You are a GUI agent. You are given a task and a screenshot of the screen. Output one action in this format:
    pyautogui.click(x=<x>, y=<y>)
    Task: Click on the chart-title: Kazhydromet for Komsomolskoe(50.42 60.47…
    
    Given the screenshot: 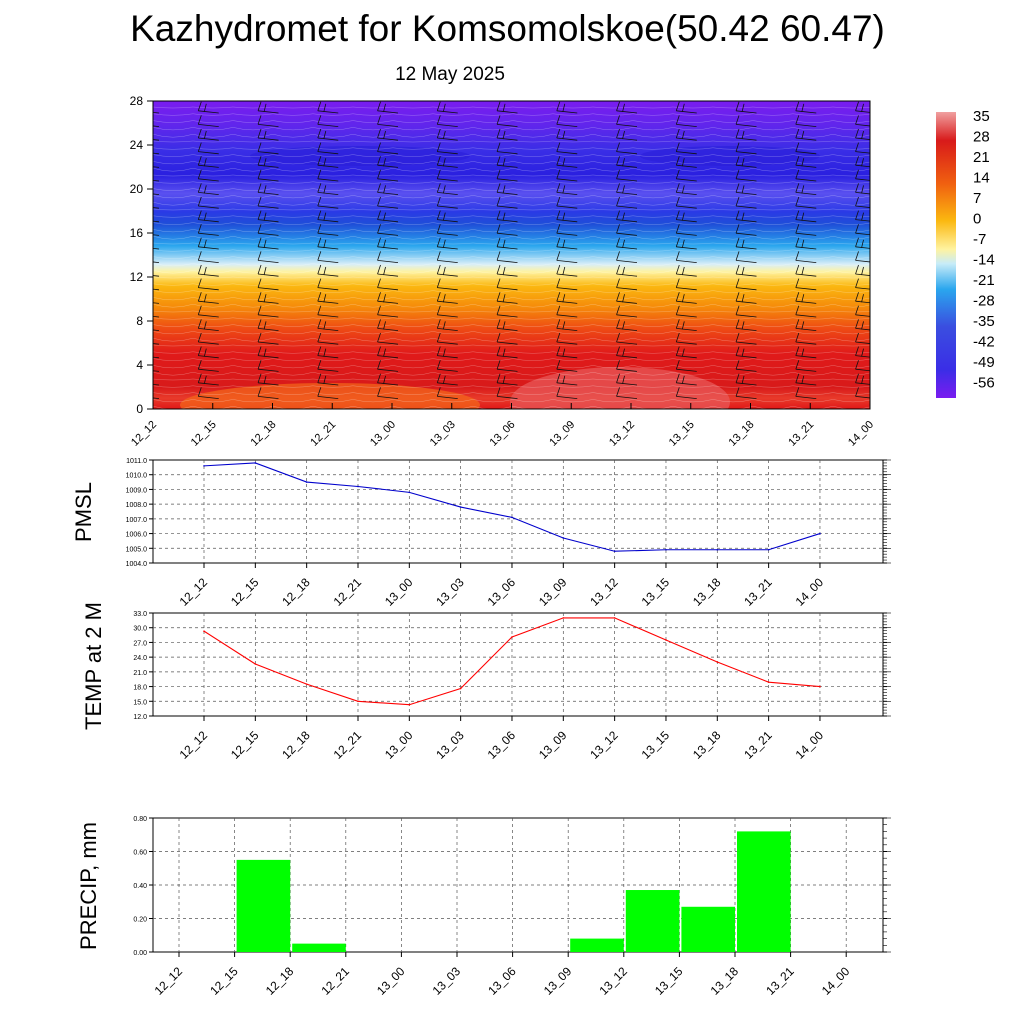 What is the action you would take?
    pyautogui.click(x=507, y=28)
    